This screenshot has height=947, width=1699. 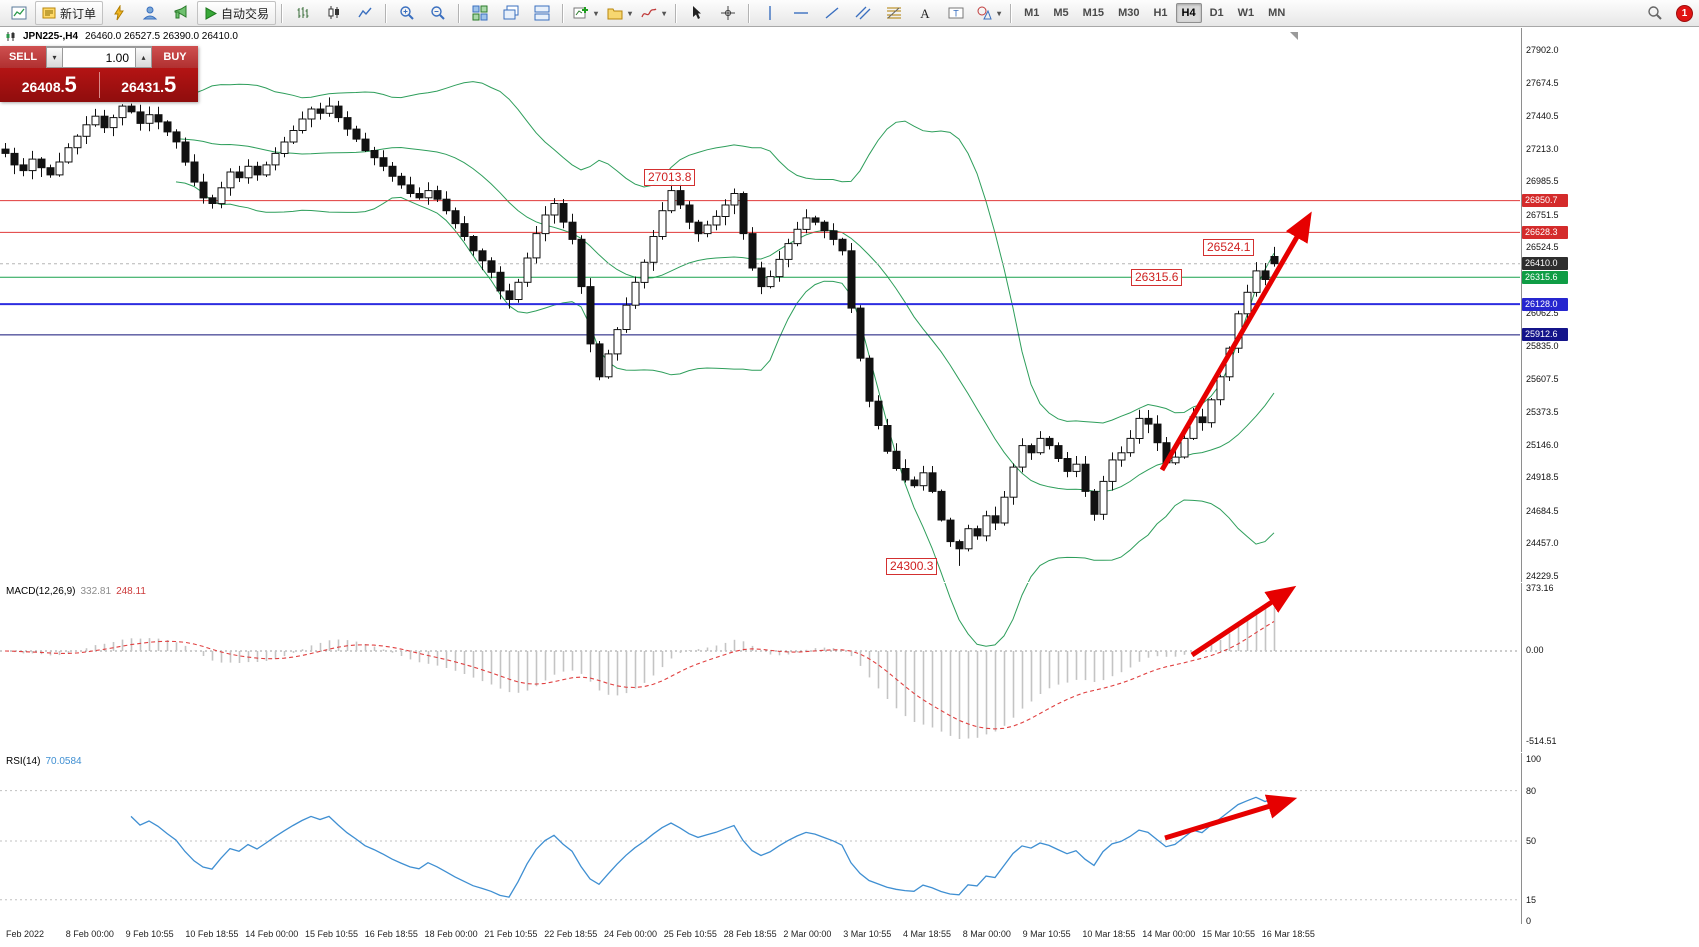 What do you see at coordinates (181, 13) in the screenshot?
I see `news-icon` at bounding box center [181, 13].